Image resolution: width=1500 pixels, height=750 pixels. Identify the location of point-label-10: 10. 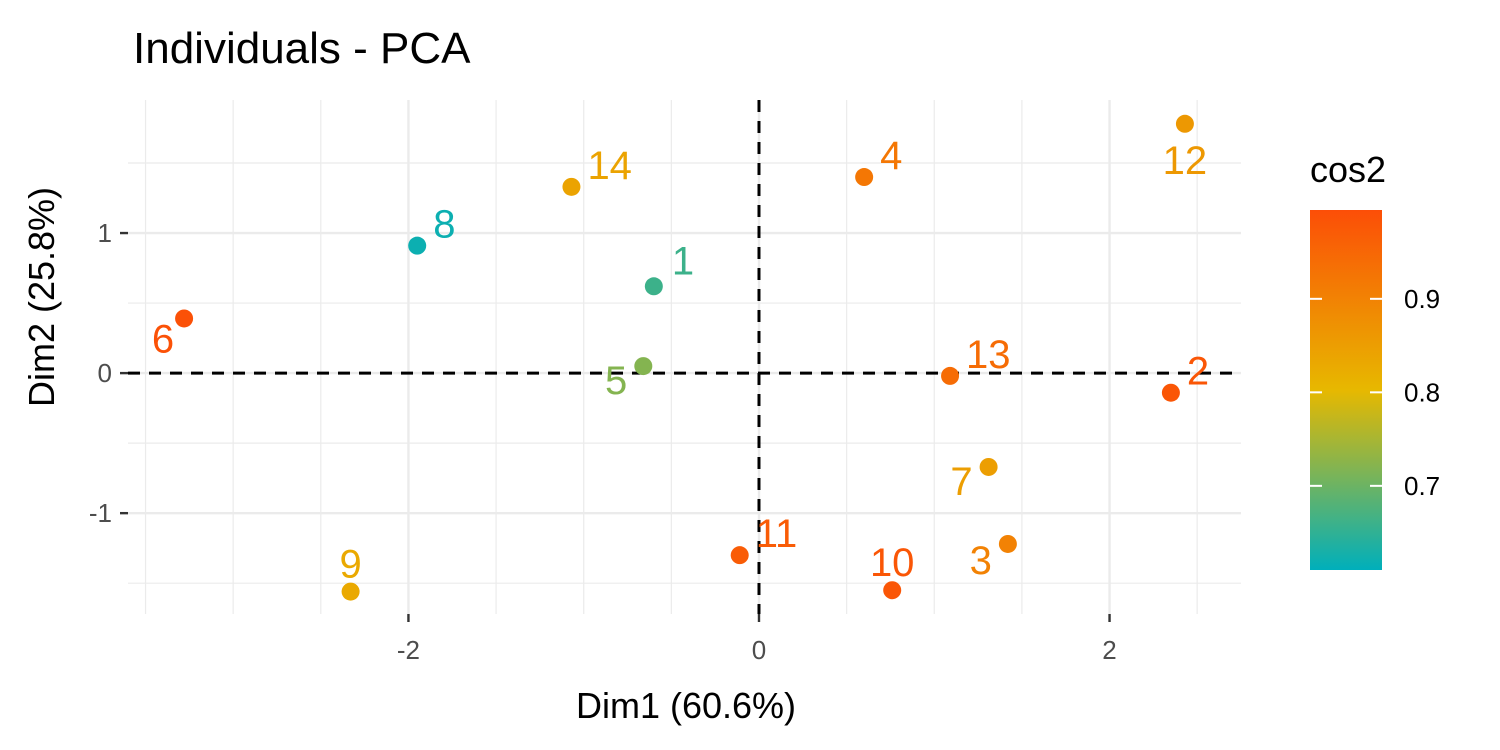
(892, 563).